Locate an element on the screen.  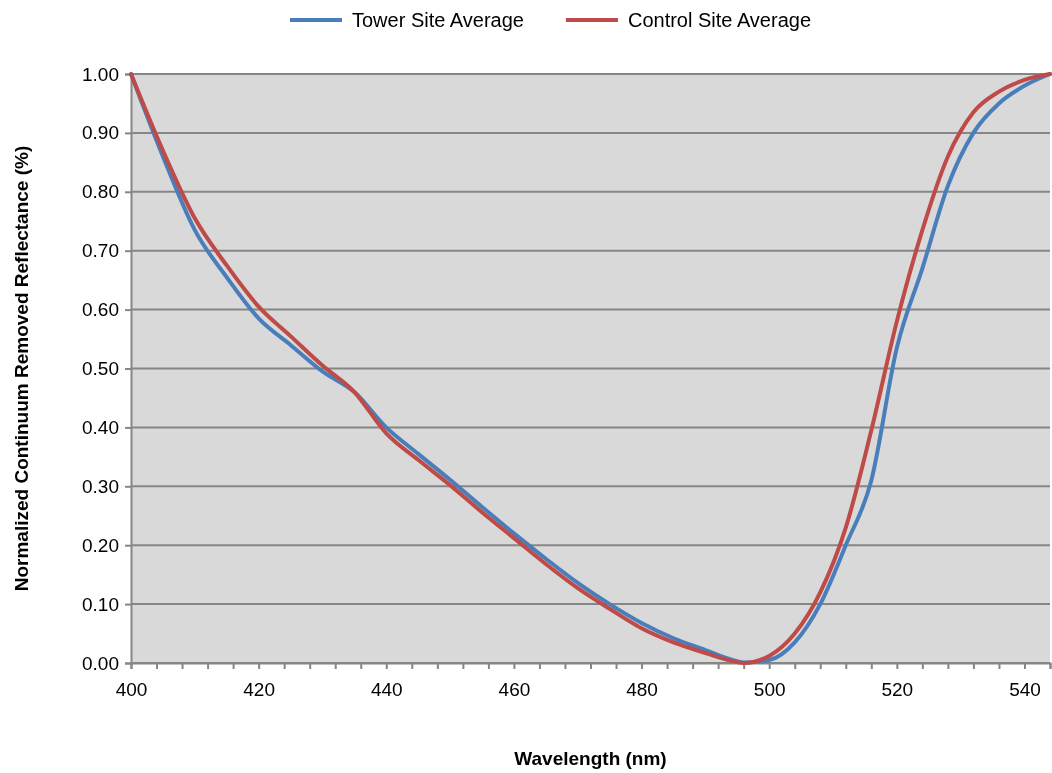
y-tick-label: 0.50 is located at coordinates (100, 369).